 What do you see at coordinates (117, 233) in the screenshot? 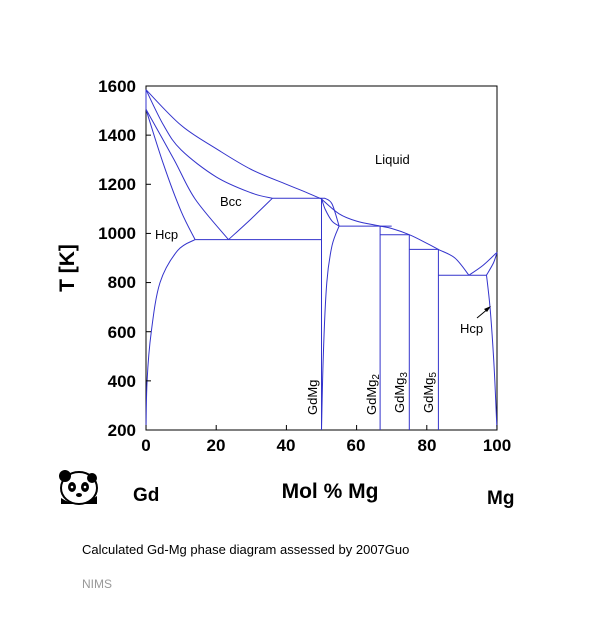
I see `y-tick-label: 1000` at bounding box center [117, 233].